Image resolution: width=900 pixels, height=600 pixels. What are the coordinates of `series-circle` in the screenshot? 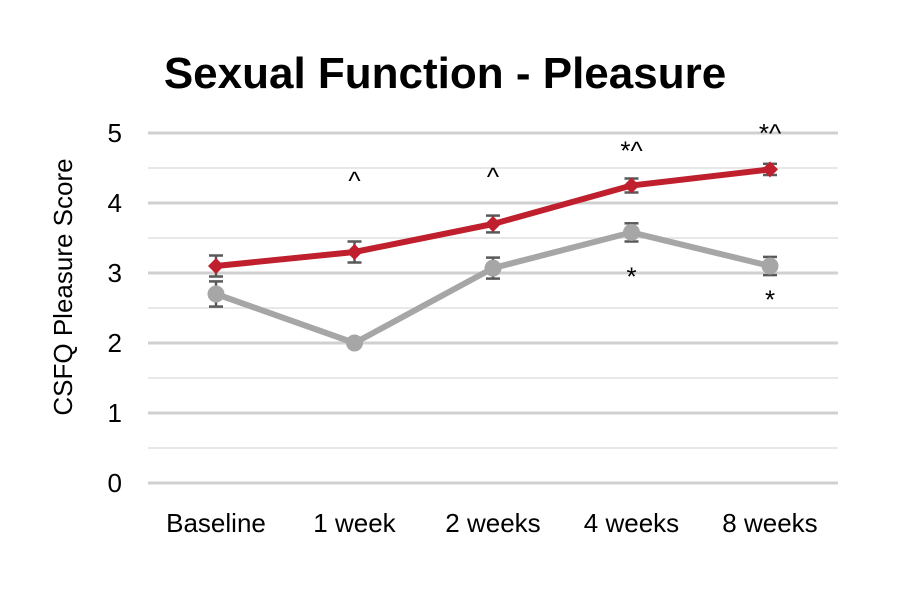 It's located at (493, 287).